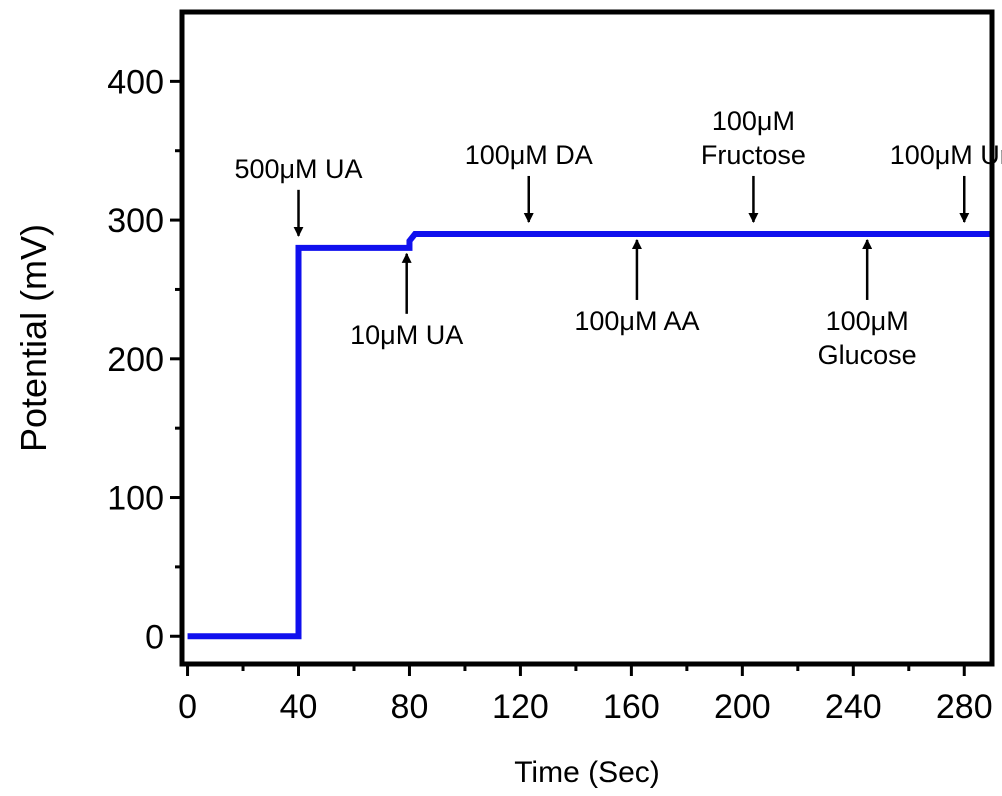 This screenshot has width=1002, height=796. I want to click on annotation-label: 10μM UA, so click(406, 335).